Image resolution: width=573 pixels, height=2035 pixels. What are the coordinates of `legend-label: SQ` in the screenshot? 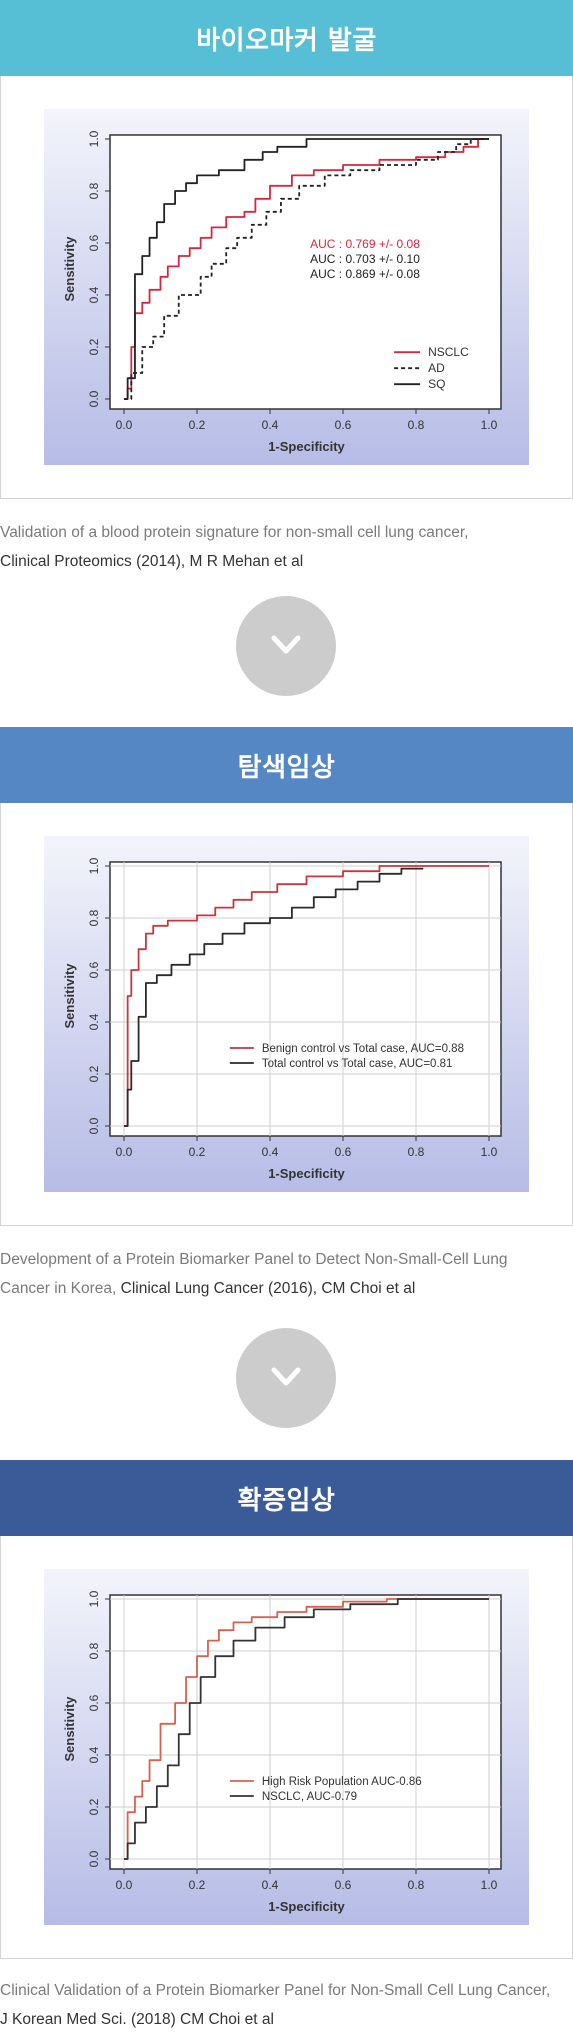 It's located at (436, 384).